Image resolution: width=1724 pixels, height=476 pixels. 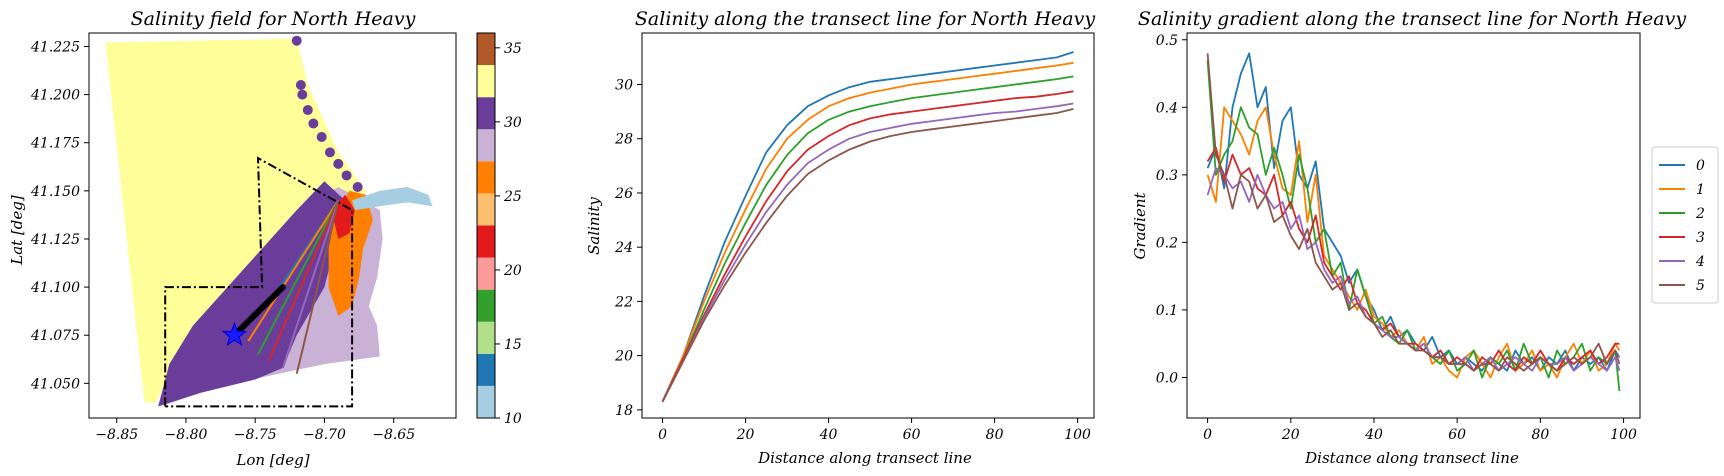 What do you see at coordinates (1700, 214) in the screenshot?
I see `legend-label-2: 2` at bounding box center [1700, 214].